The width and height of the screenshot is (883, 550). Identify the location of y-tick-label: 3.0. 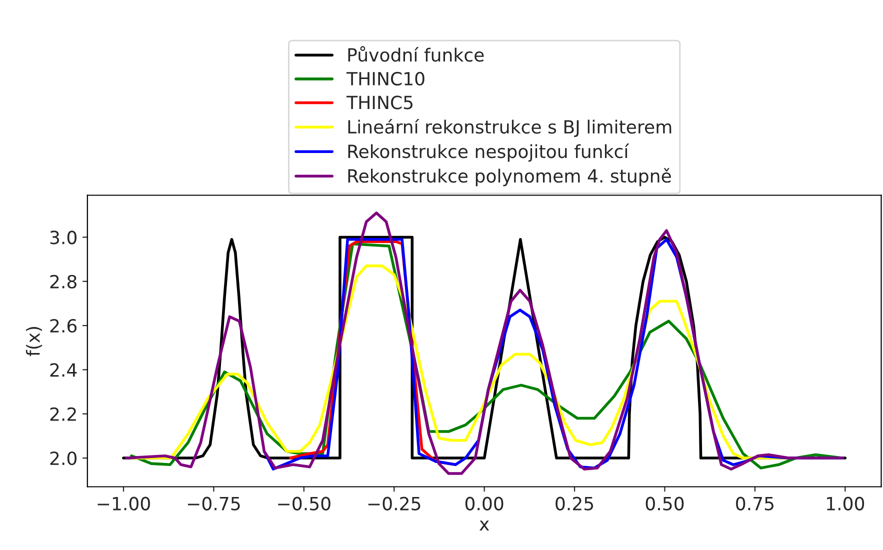
(63, 237).